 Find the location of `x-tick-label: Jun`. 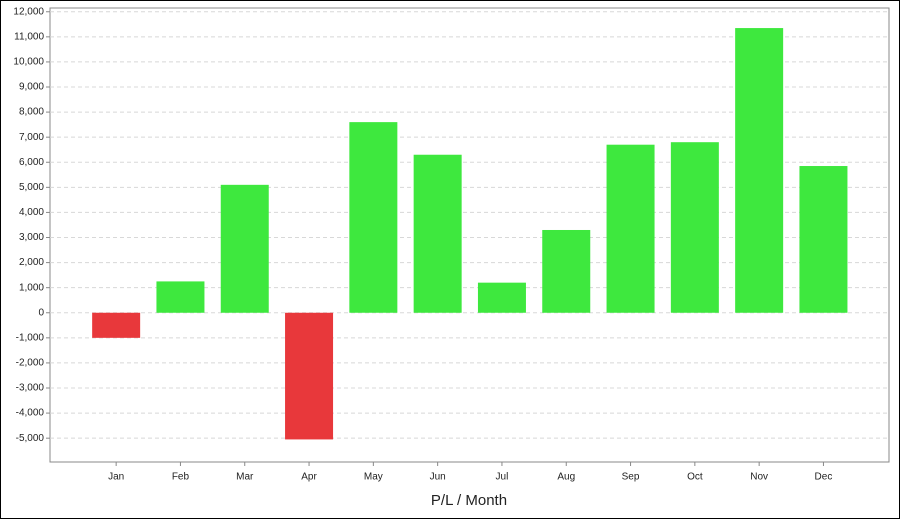

x-tick-label: Jun is located at coordinates (438, 477).